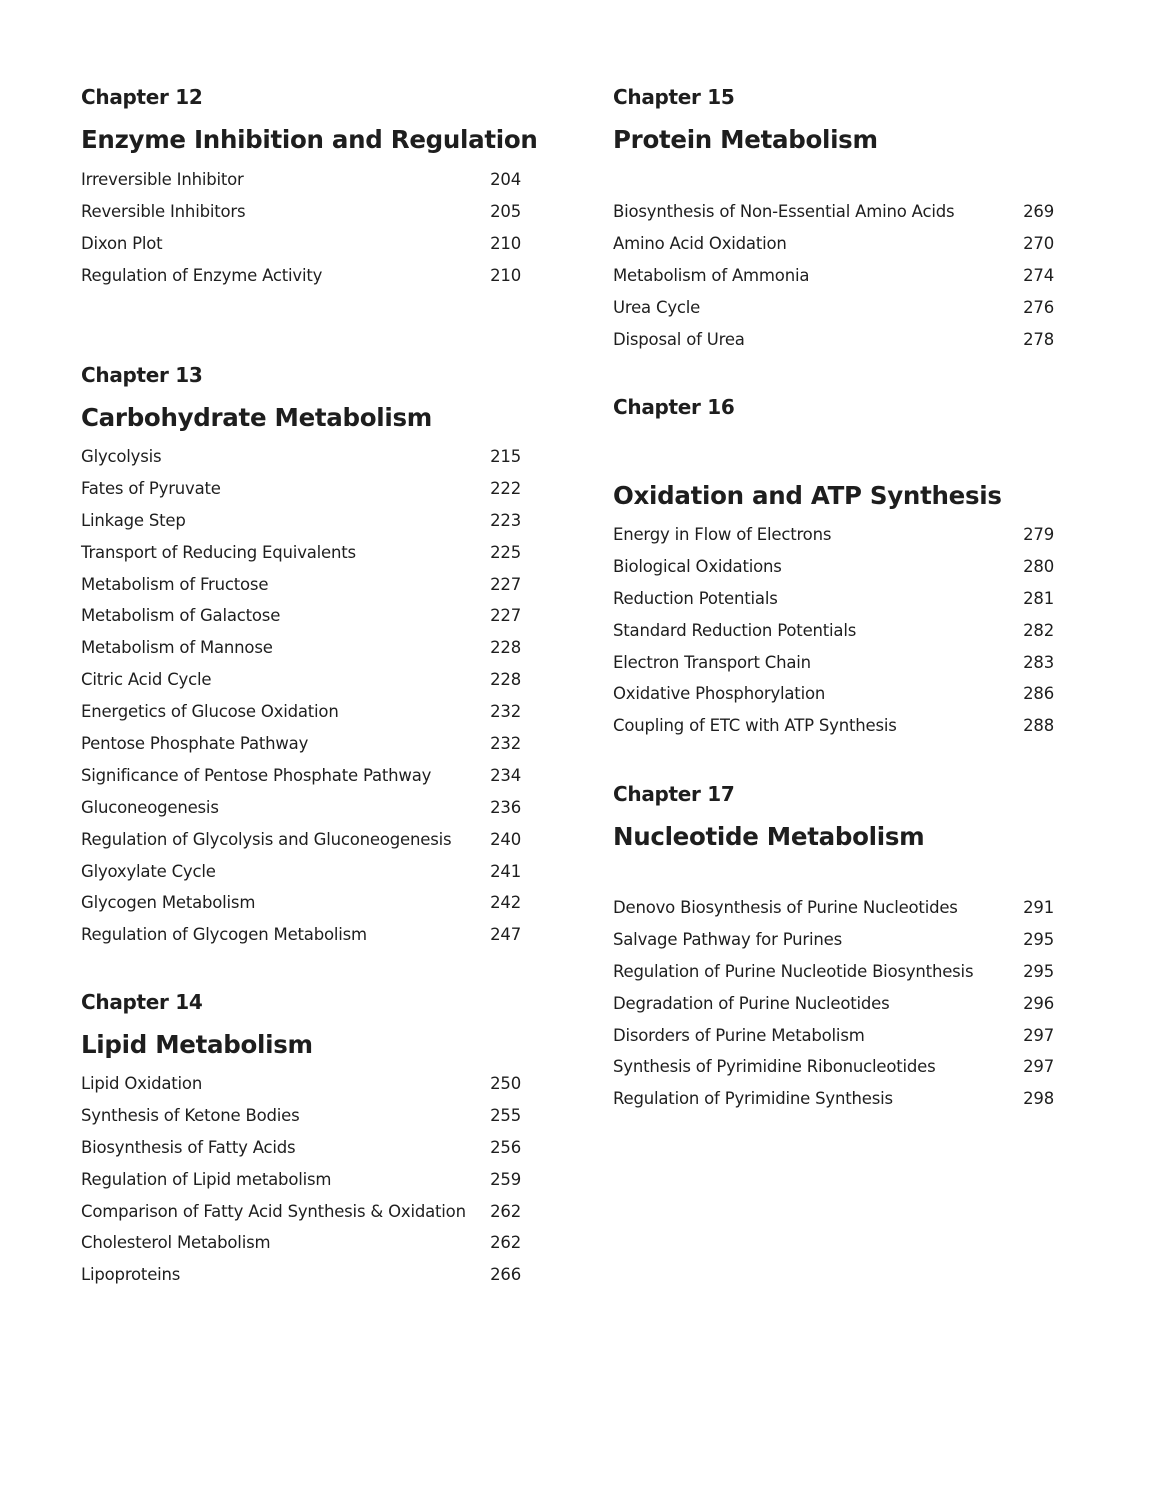 This screenshot has width=1159, height=1500. What do you see at coordinates (505, 1147) in the screenshot?
I see `entry-page-number: 256` at bounding box center [505, 1147].